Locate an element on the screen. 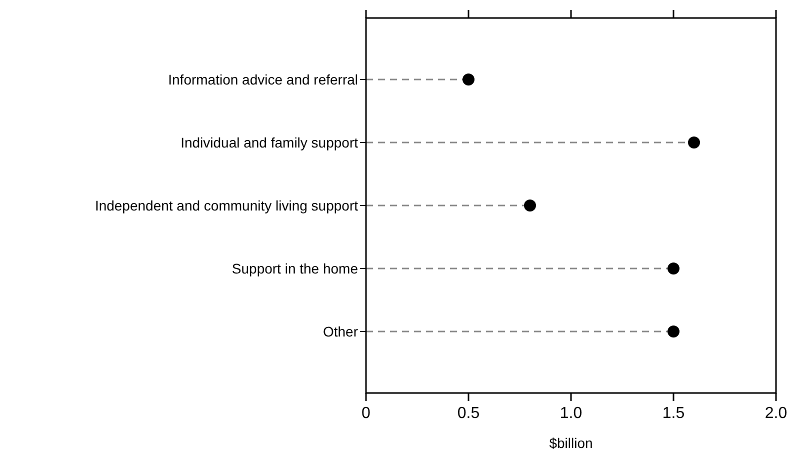 The height and width of the screenshot is (457, 795). y-tick-label: Other is located at coordinates (340, 332).